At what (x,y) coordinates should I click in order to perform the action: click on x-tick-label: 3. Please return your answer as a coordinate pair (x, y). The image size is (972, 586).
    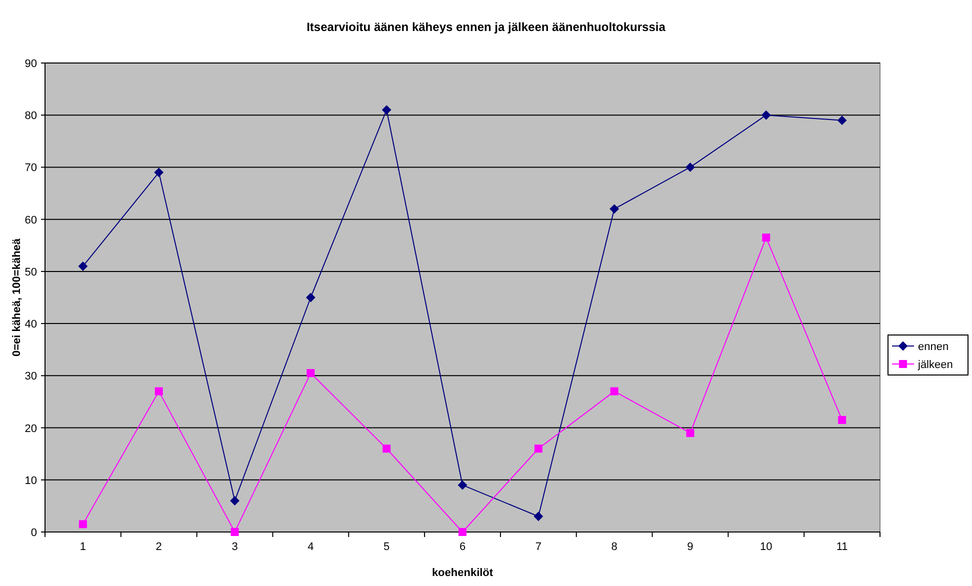
    Looking at the image, I should click on (235, 547).